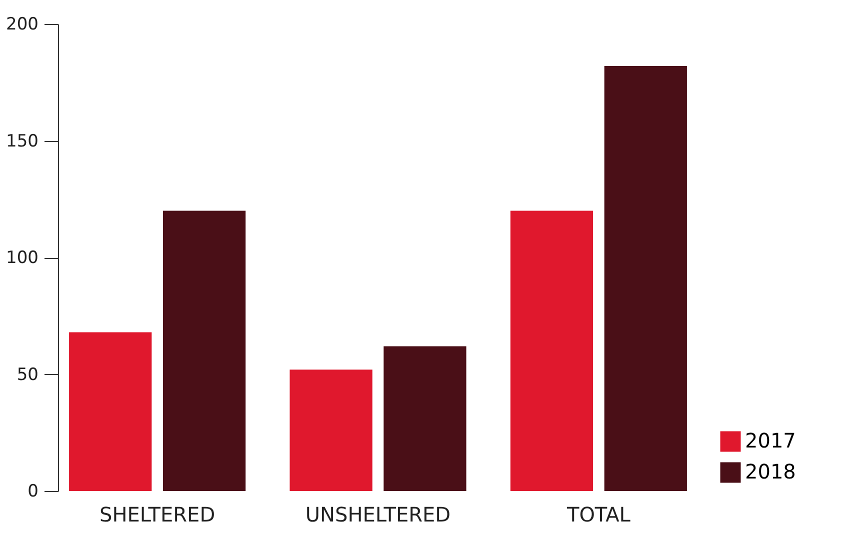 The width and height of the screenshot is (844, 540). I want to click on y-tick-label: 100, so click(22, 258).